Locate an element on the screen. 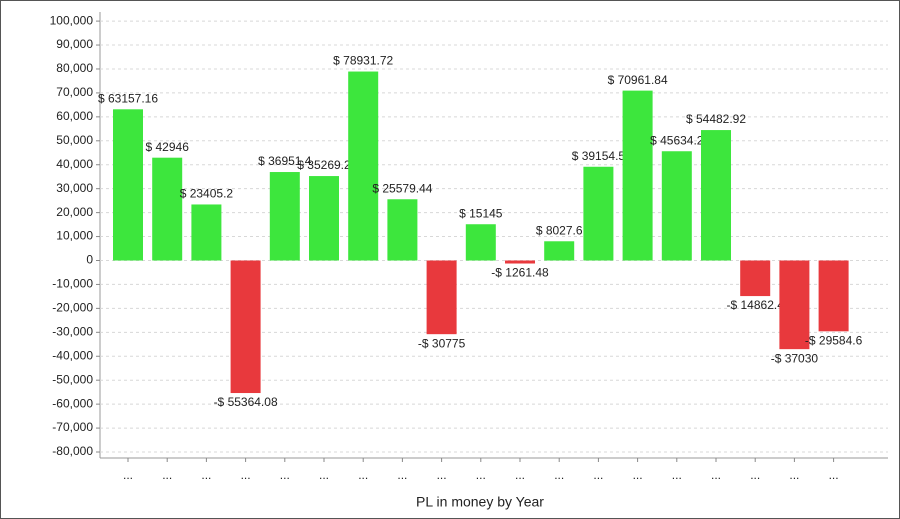  data-label: -$ 30775 is located at coordinates (442, 343).